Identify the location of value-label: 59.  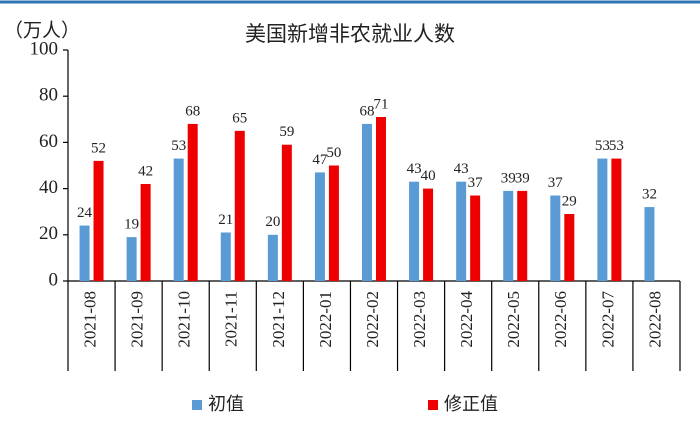
(286, 132).